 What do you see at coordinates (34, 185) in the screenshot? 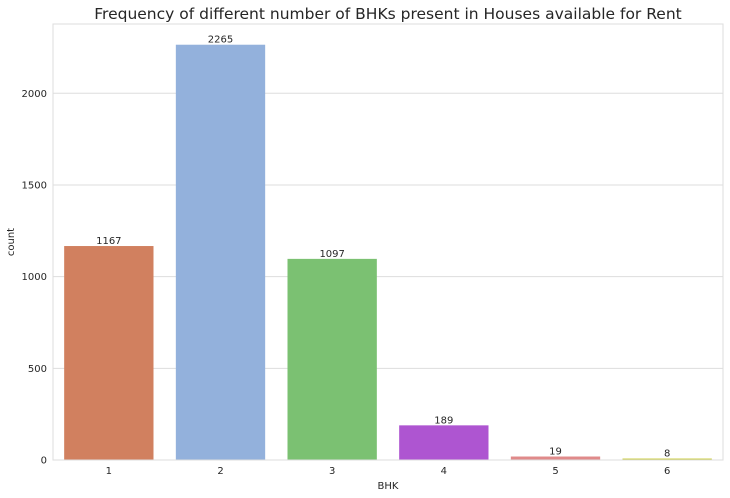
I see `y-tick-label: 1500` at bounding box center [34, 185].